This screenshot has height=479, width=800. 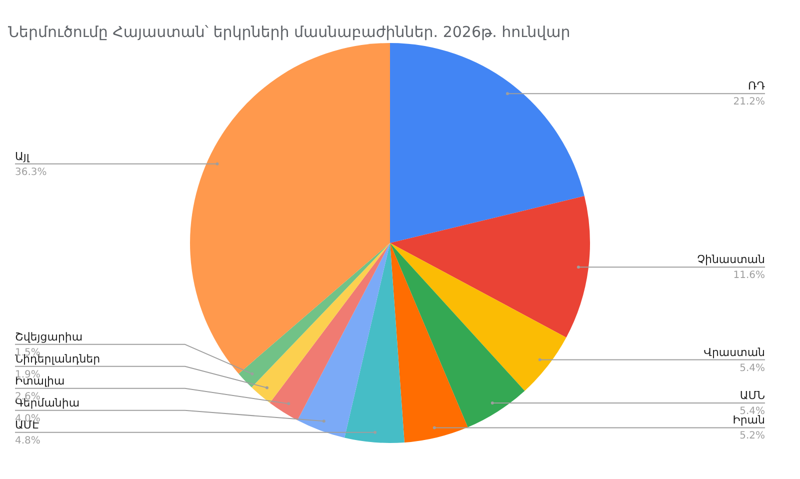 I want to click on slice-label: Չինաստան, so click(x=731, y=259).